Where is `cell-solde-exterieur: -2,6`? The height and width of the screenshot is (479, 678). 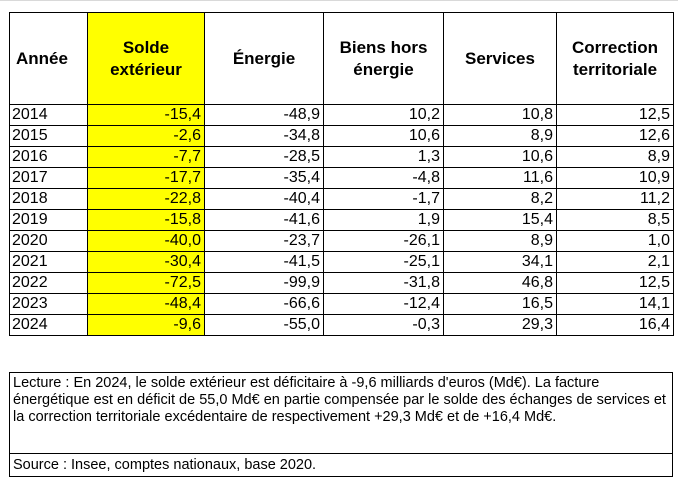 cell-solde-exterieur: -2,6 is located at coordinates (146, 136).